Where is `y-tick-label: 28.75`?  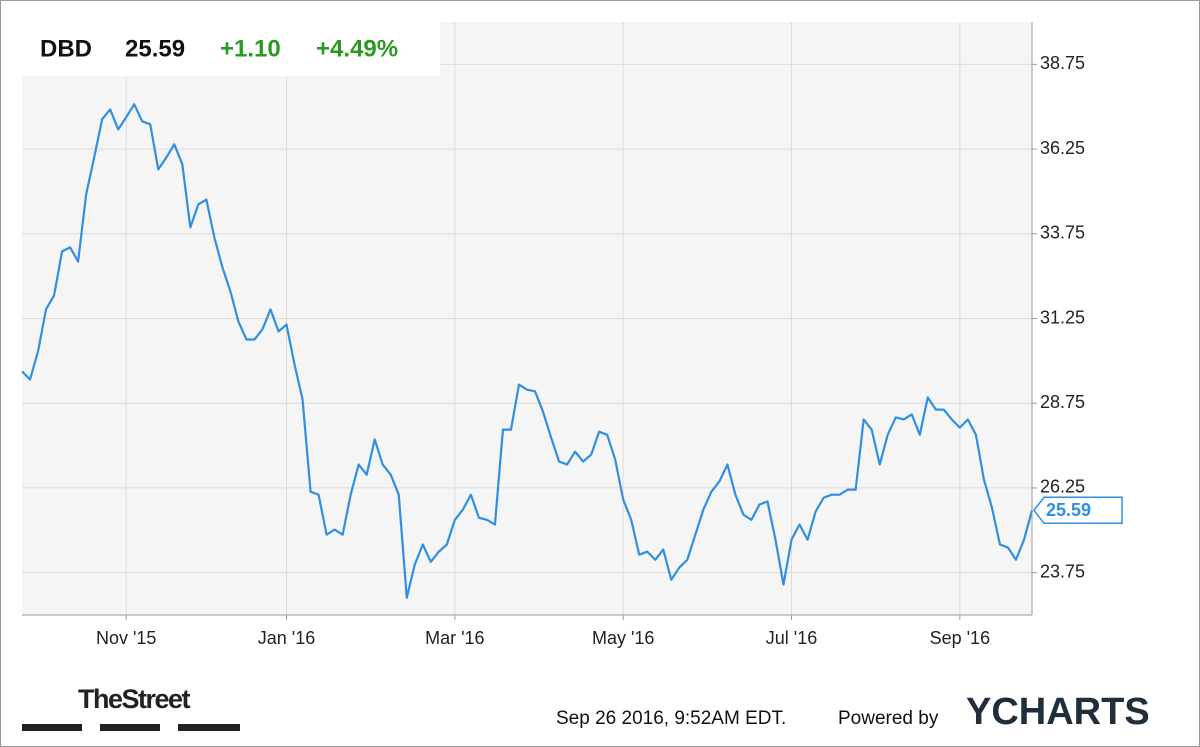 y-tick-label: 28.75 is located at coordinates (1062, 402).